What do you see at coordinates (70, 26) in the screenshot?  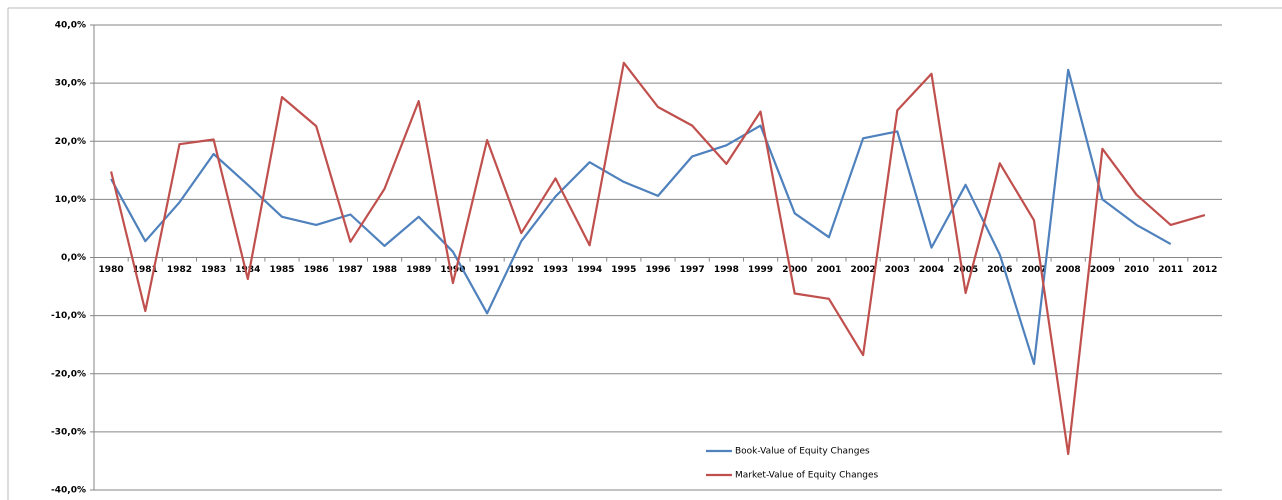 I see `y-tick-label: 40,0%` at bounding box center [70, 26].